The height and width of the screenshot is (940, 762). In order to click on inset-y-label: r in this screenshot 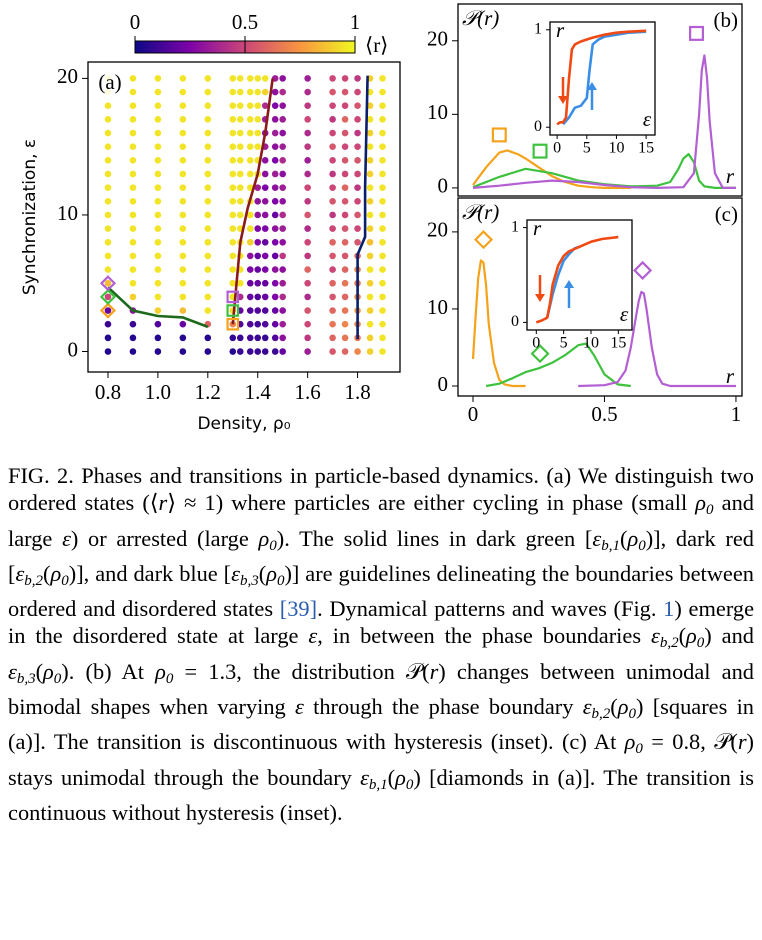, I will do `click(560, 30)`.